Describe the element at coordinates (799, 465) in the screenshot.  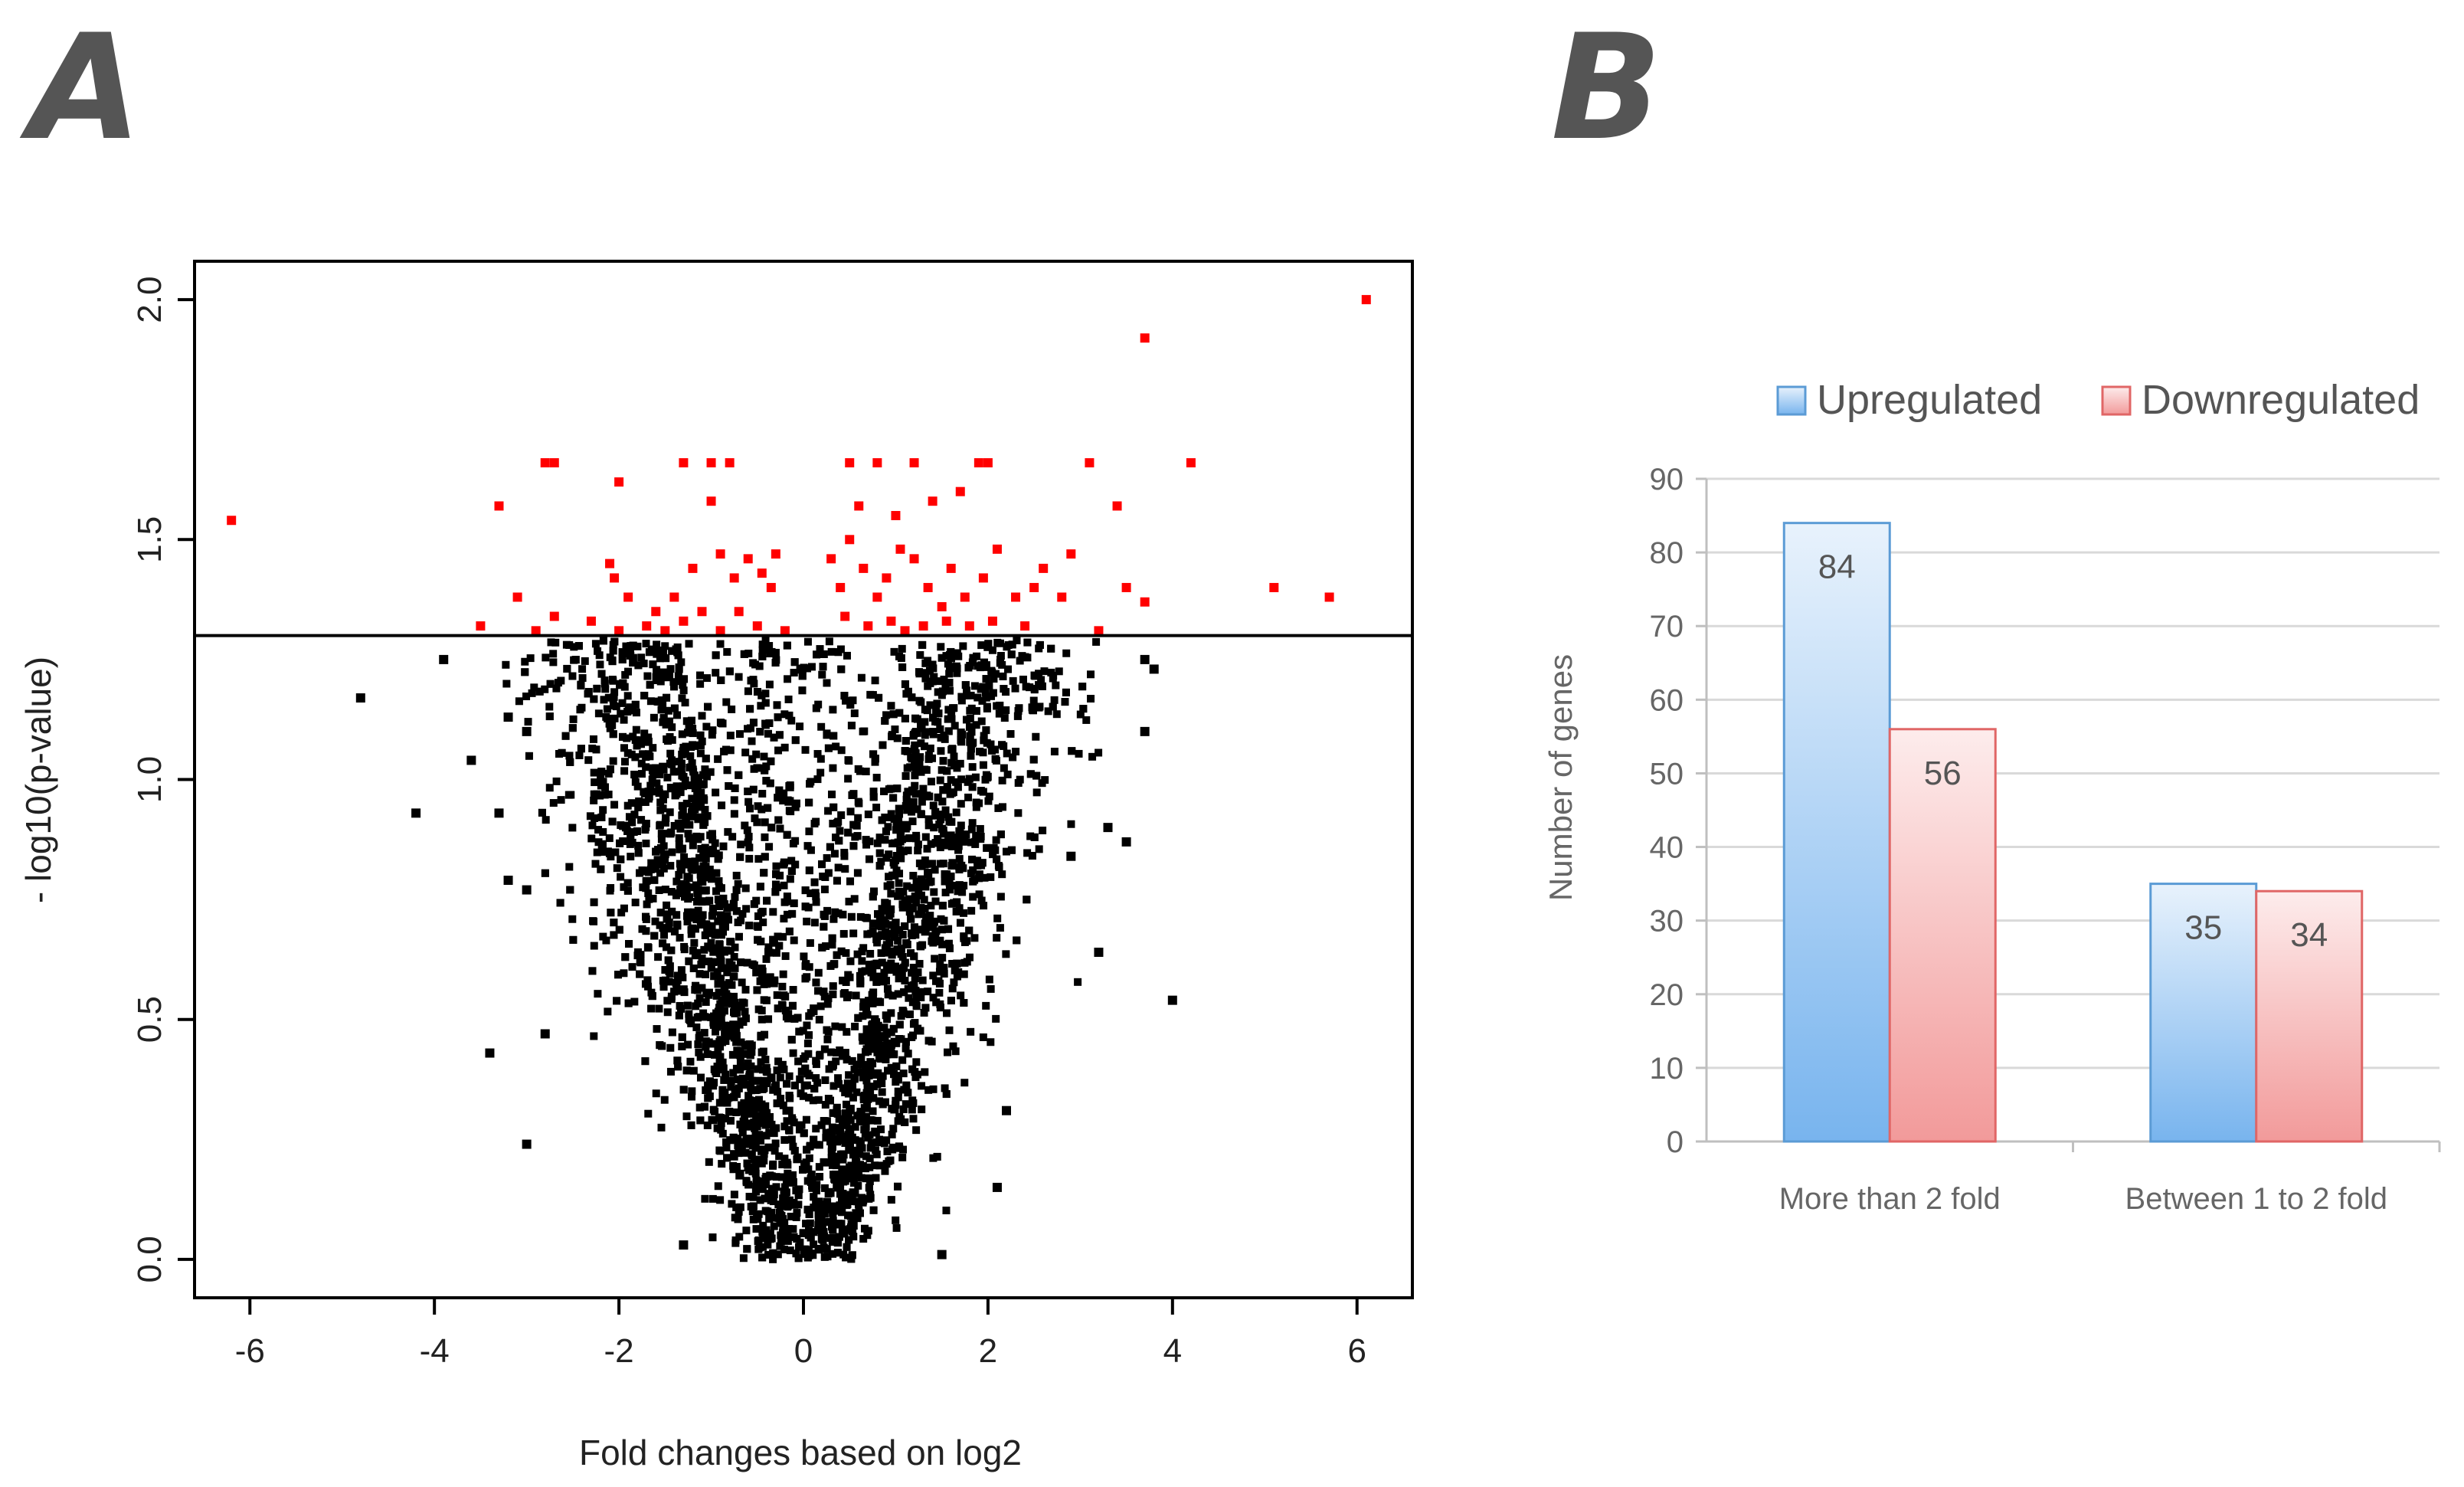
I see `volcano-significant-points` at that location.